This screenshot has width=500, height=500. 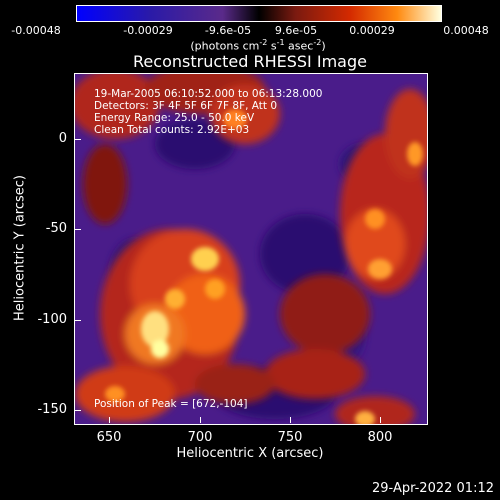 What do you see at coordinates (250, 61) in the screenshot?
I see `plot-title: Reconstructed RHESSI Image` at bounding box center [250, 61].